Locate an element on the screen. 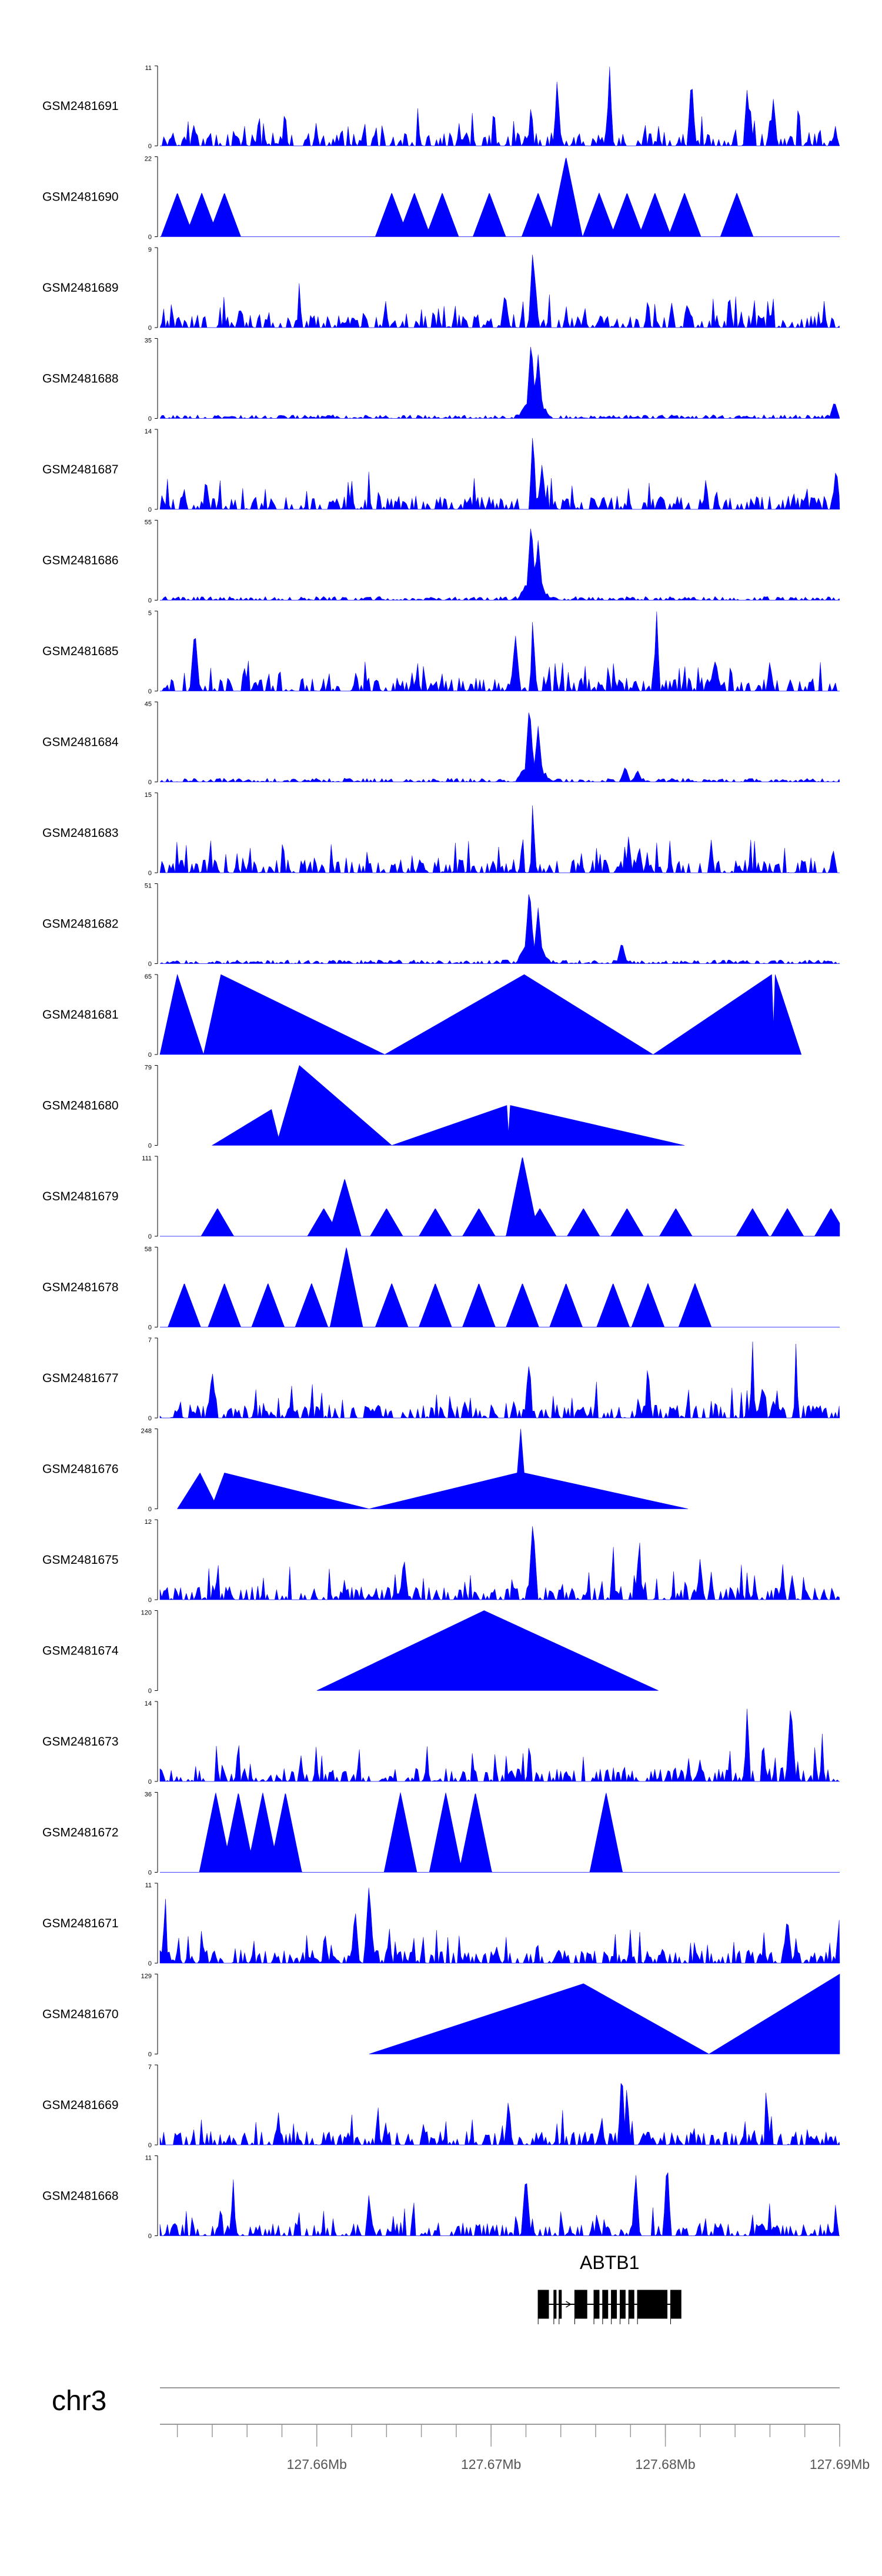 The width and height of the screenshot is (882, 2576). track-GSM2481680: GSM2481680 79 0 is located at coordinates (363, 1107).